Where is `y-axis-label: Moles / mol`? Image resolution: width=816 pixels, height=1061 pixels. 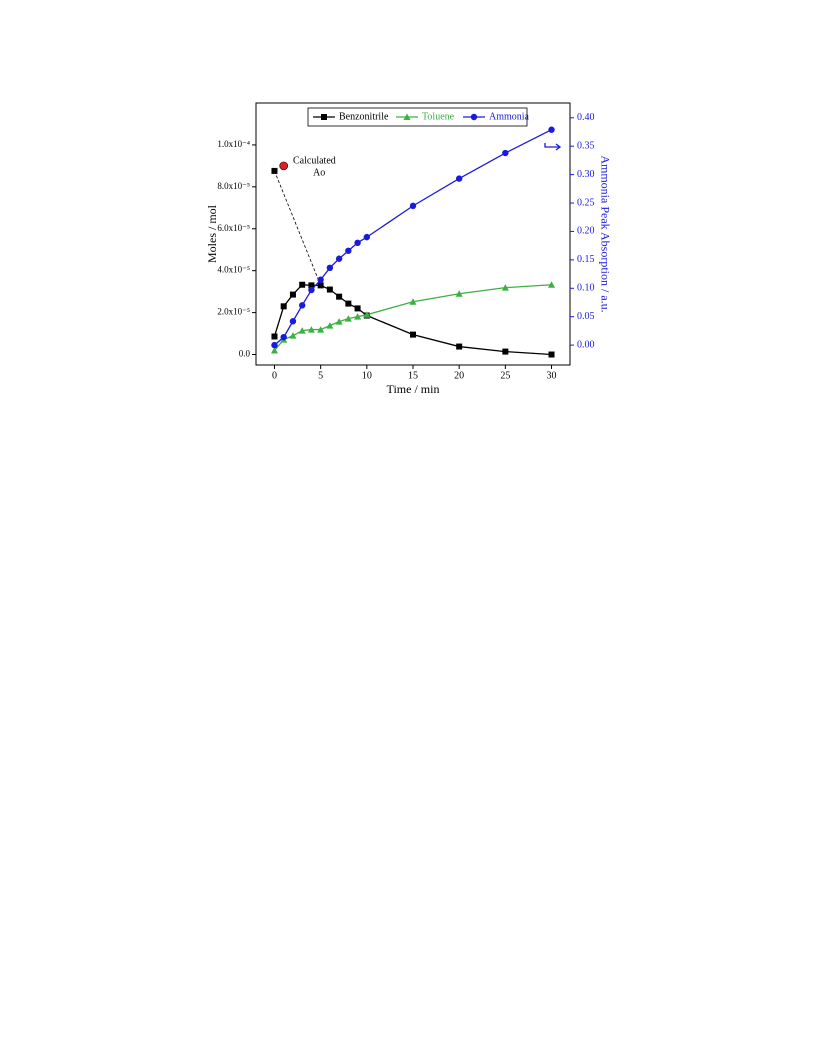
y-axis-label: Moles / mol is located at coordinates (212, 233).